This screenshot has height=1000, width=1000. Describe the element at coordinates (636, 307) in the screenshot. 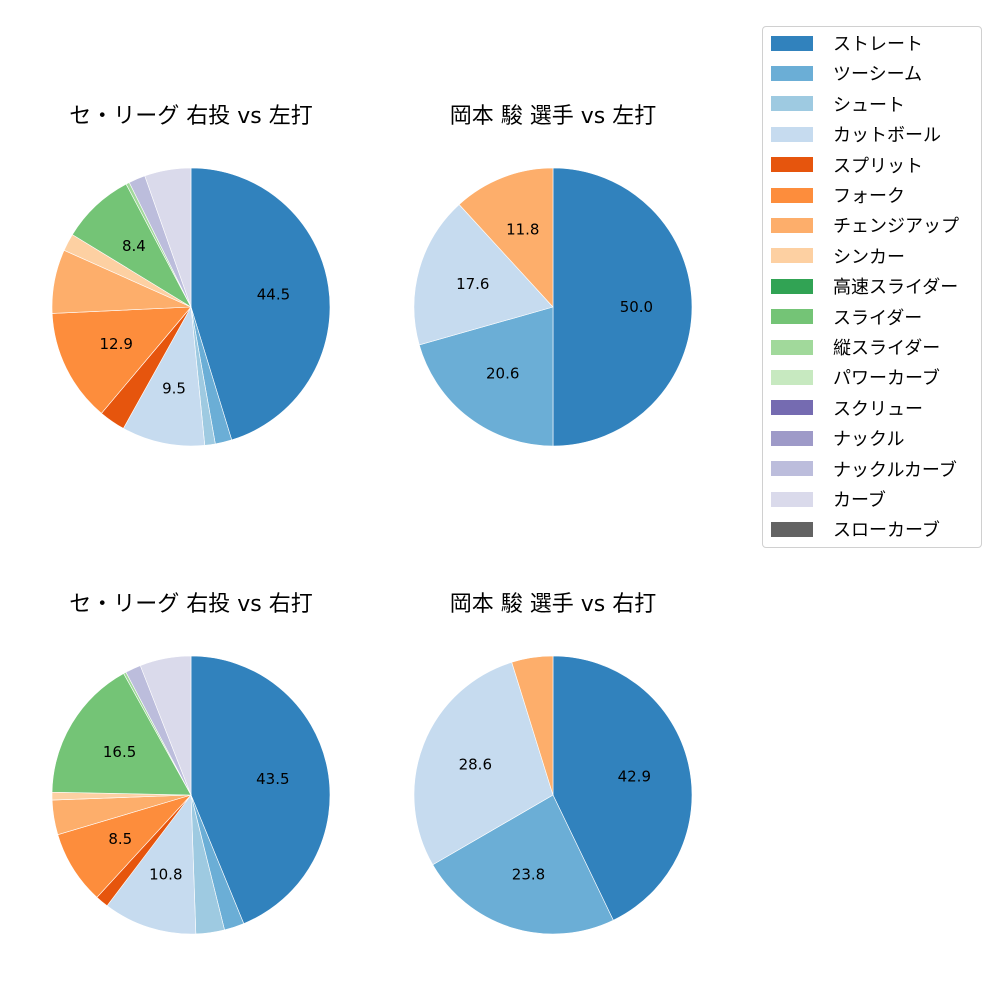

I see `slice-value-label: 50.0` at that location.